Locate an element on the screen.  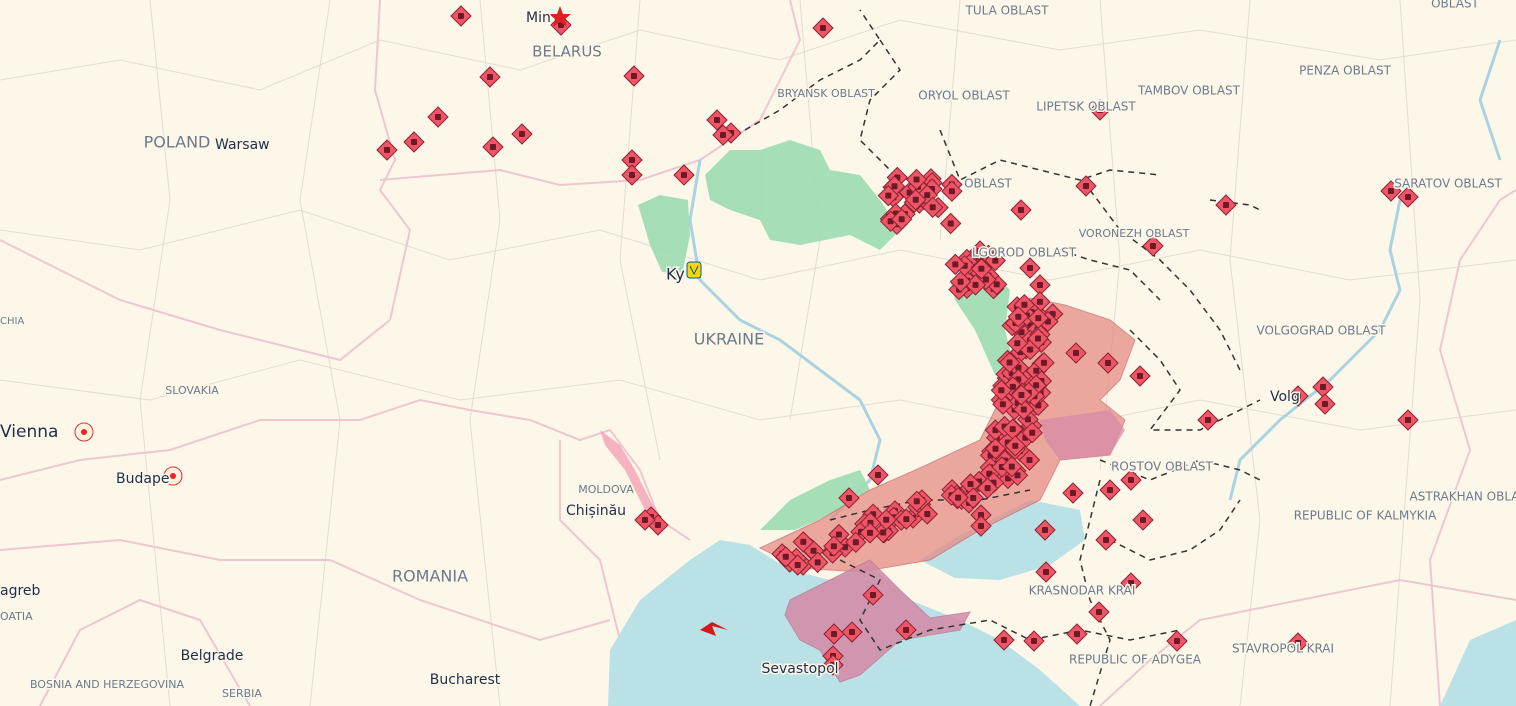
sea-of-azov is located at coordinates (1002, 540).